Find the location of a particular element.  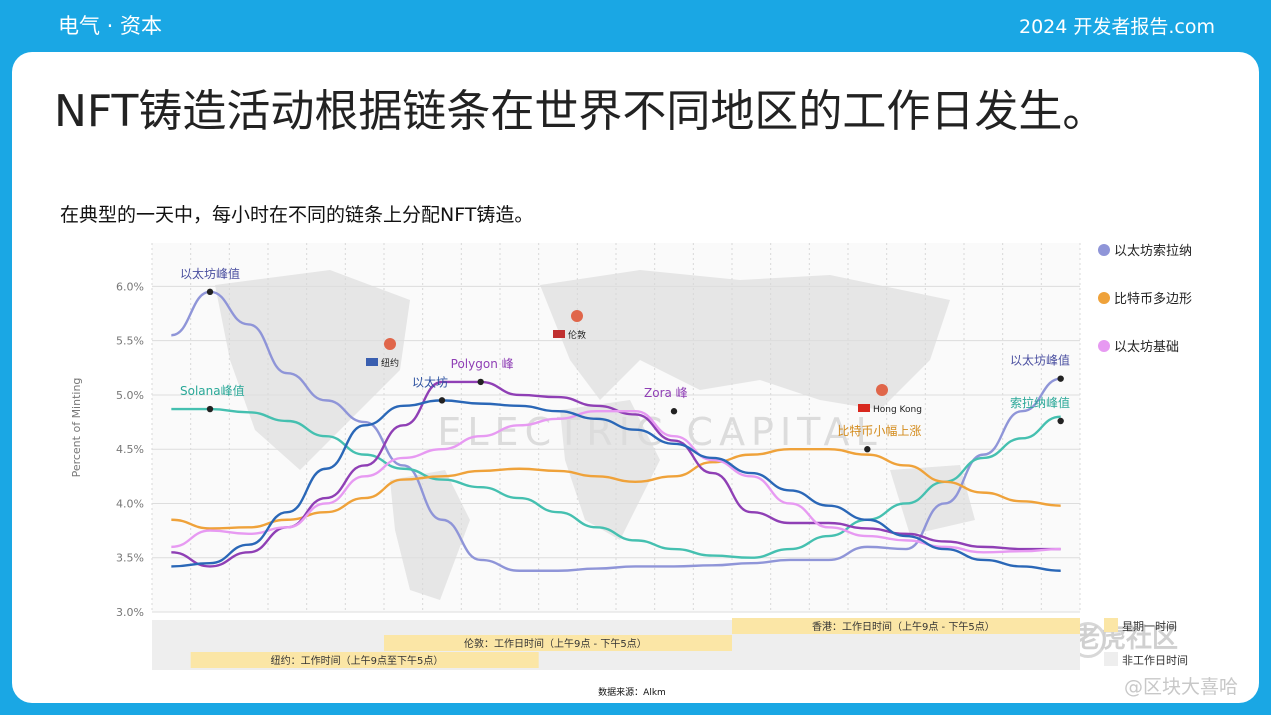

annotation-label: 索拉纳峰值 is located at coordinates (1040, 402).